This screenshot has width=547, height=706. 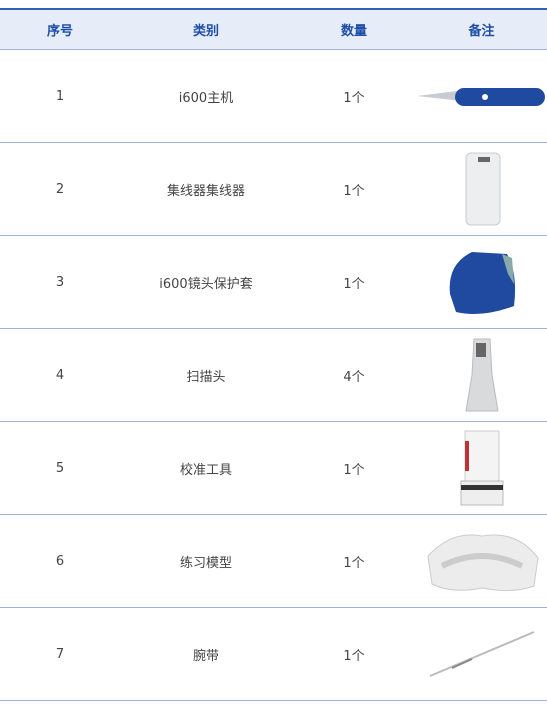 I want to click on row: 7 腕带 1个, so click(x=273, y=654).